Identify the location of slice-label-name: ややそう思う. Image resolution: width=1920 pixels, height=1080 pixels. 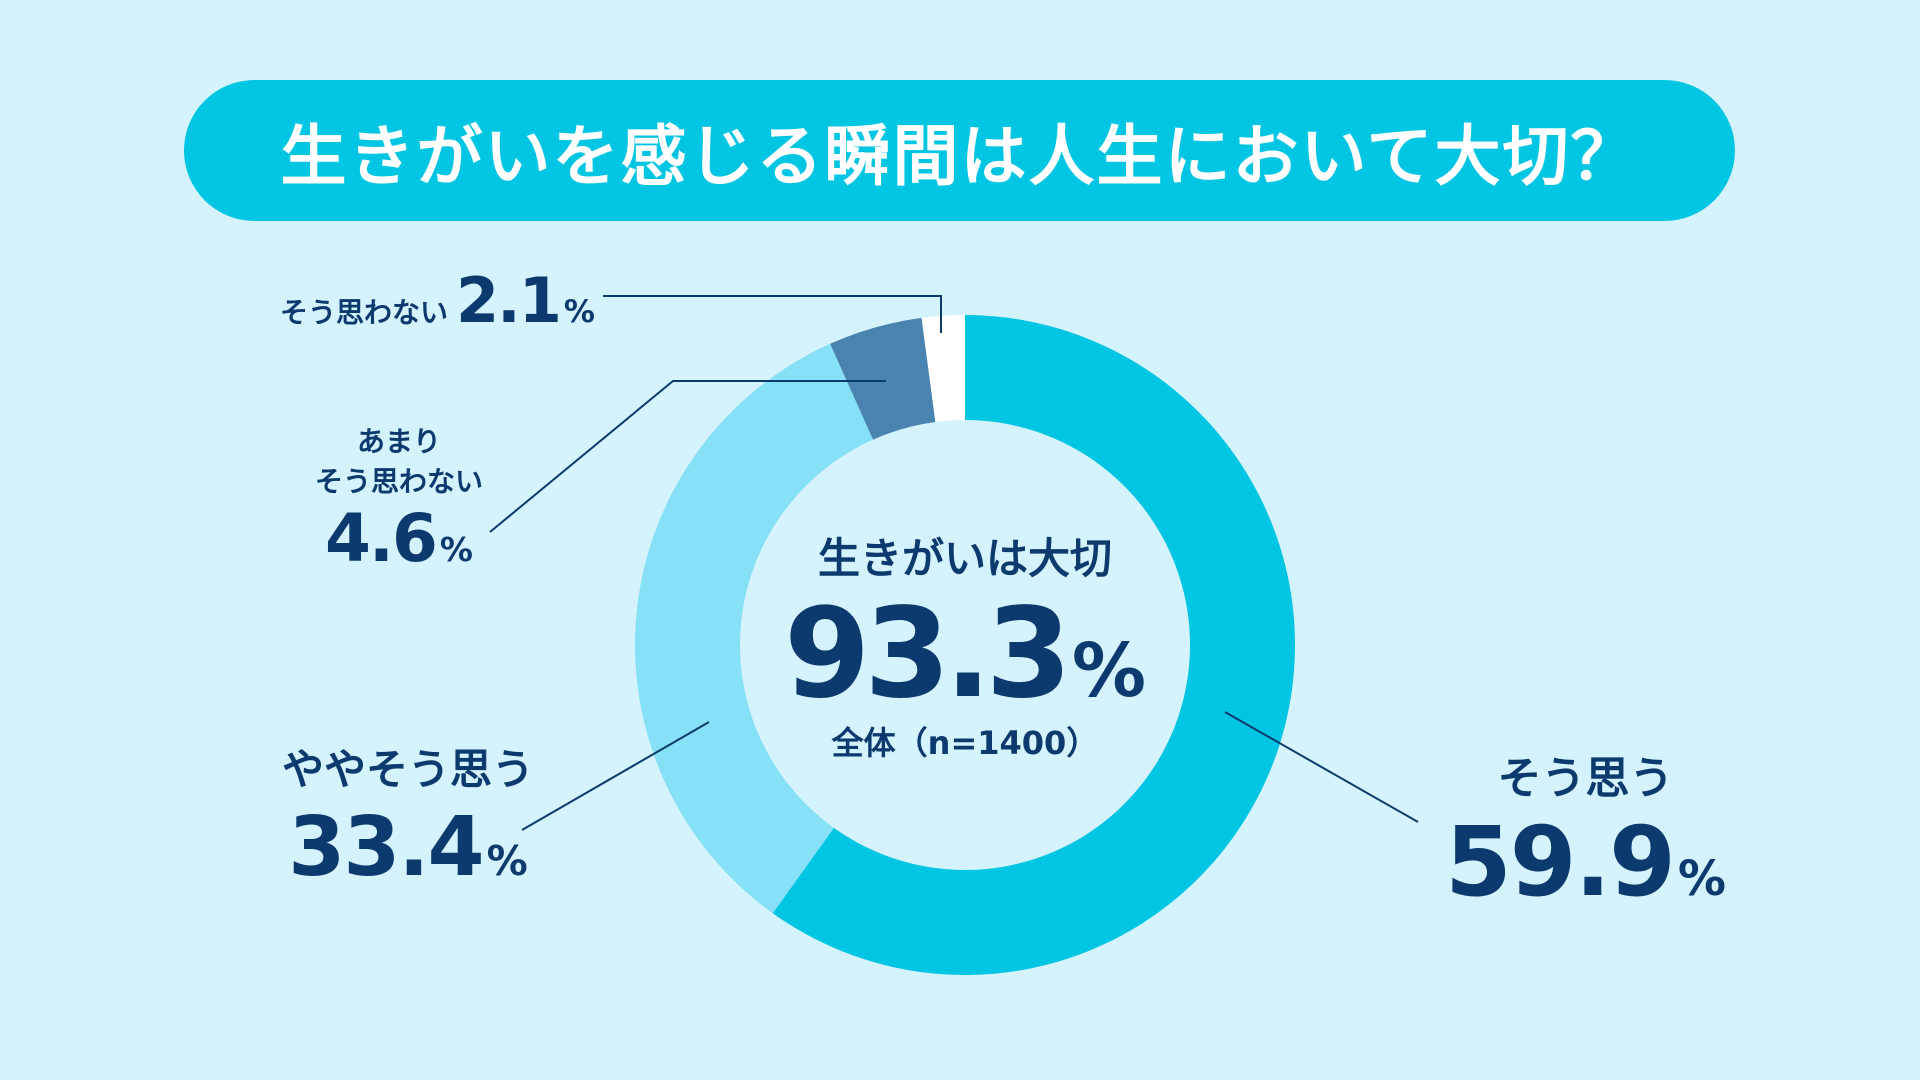
(408, 769).